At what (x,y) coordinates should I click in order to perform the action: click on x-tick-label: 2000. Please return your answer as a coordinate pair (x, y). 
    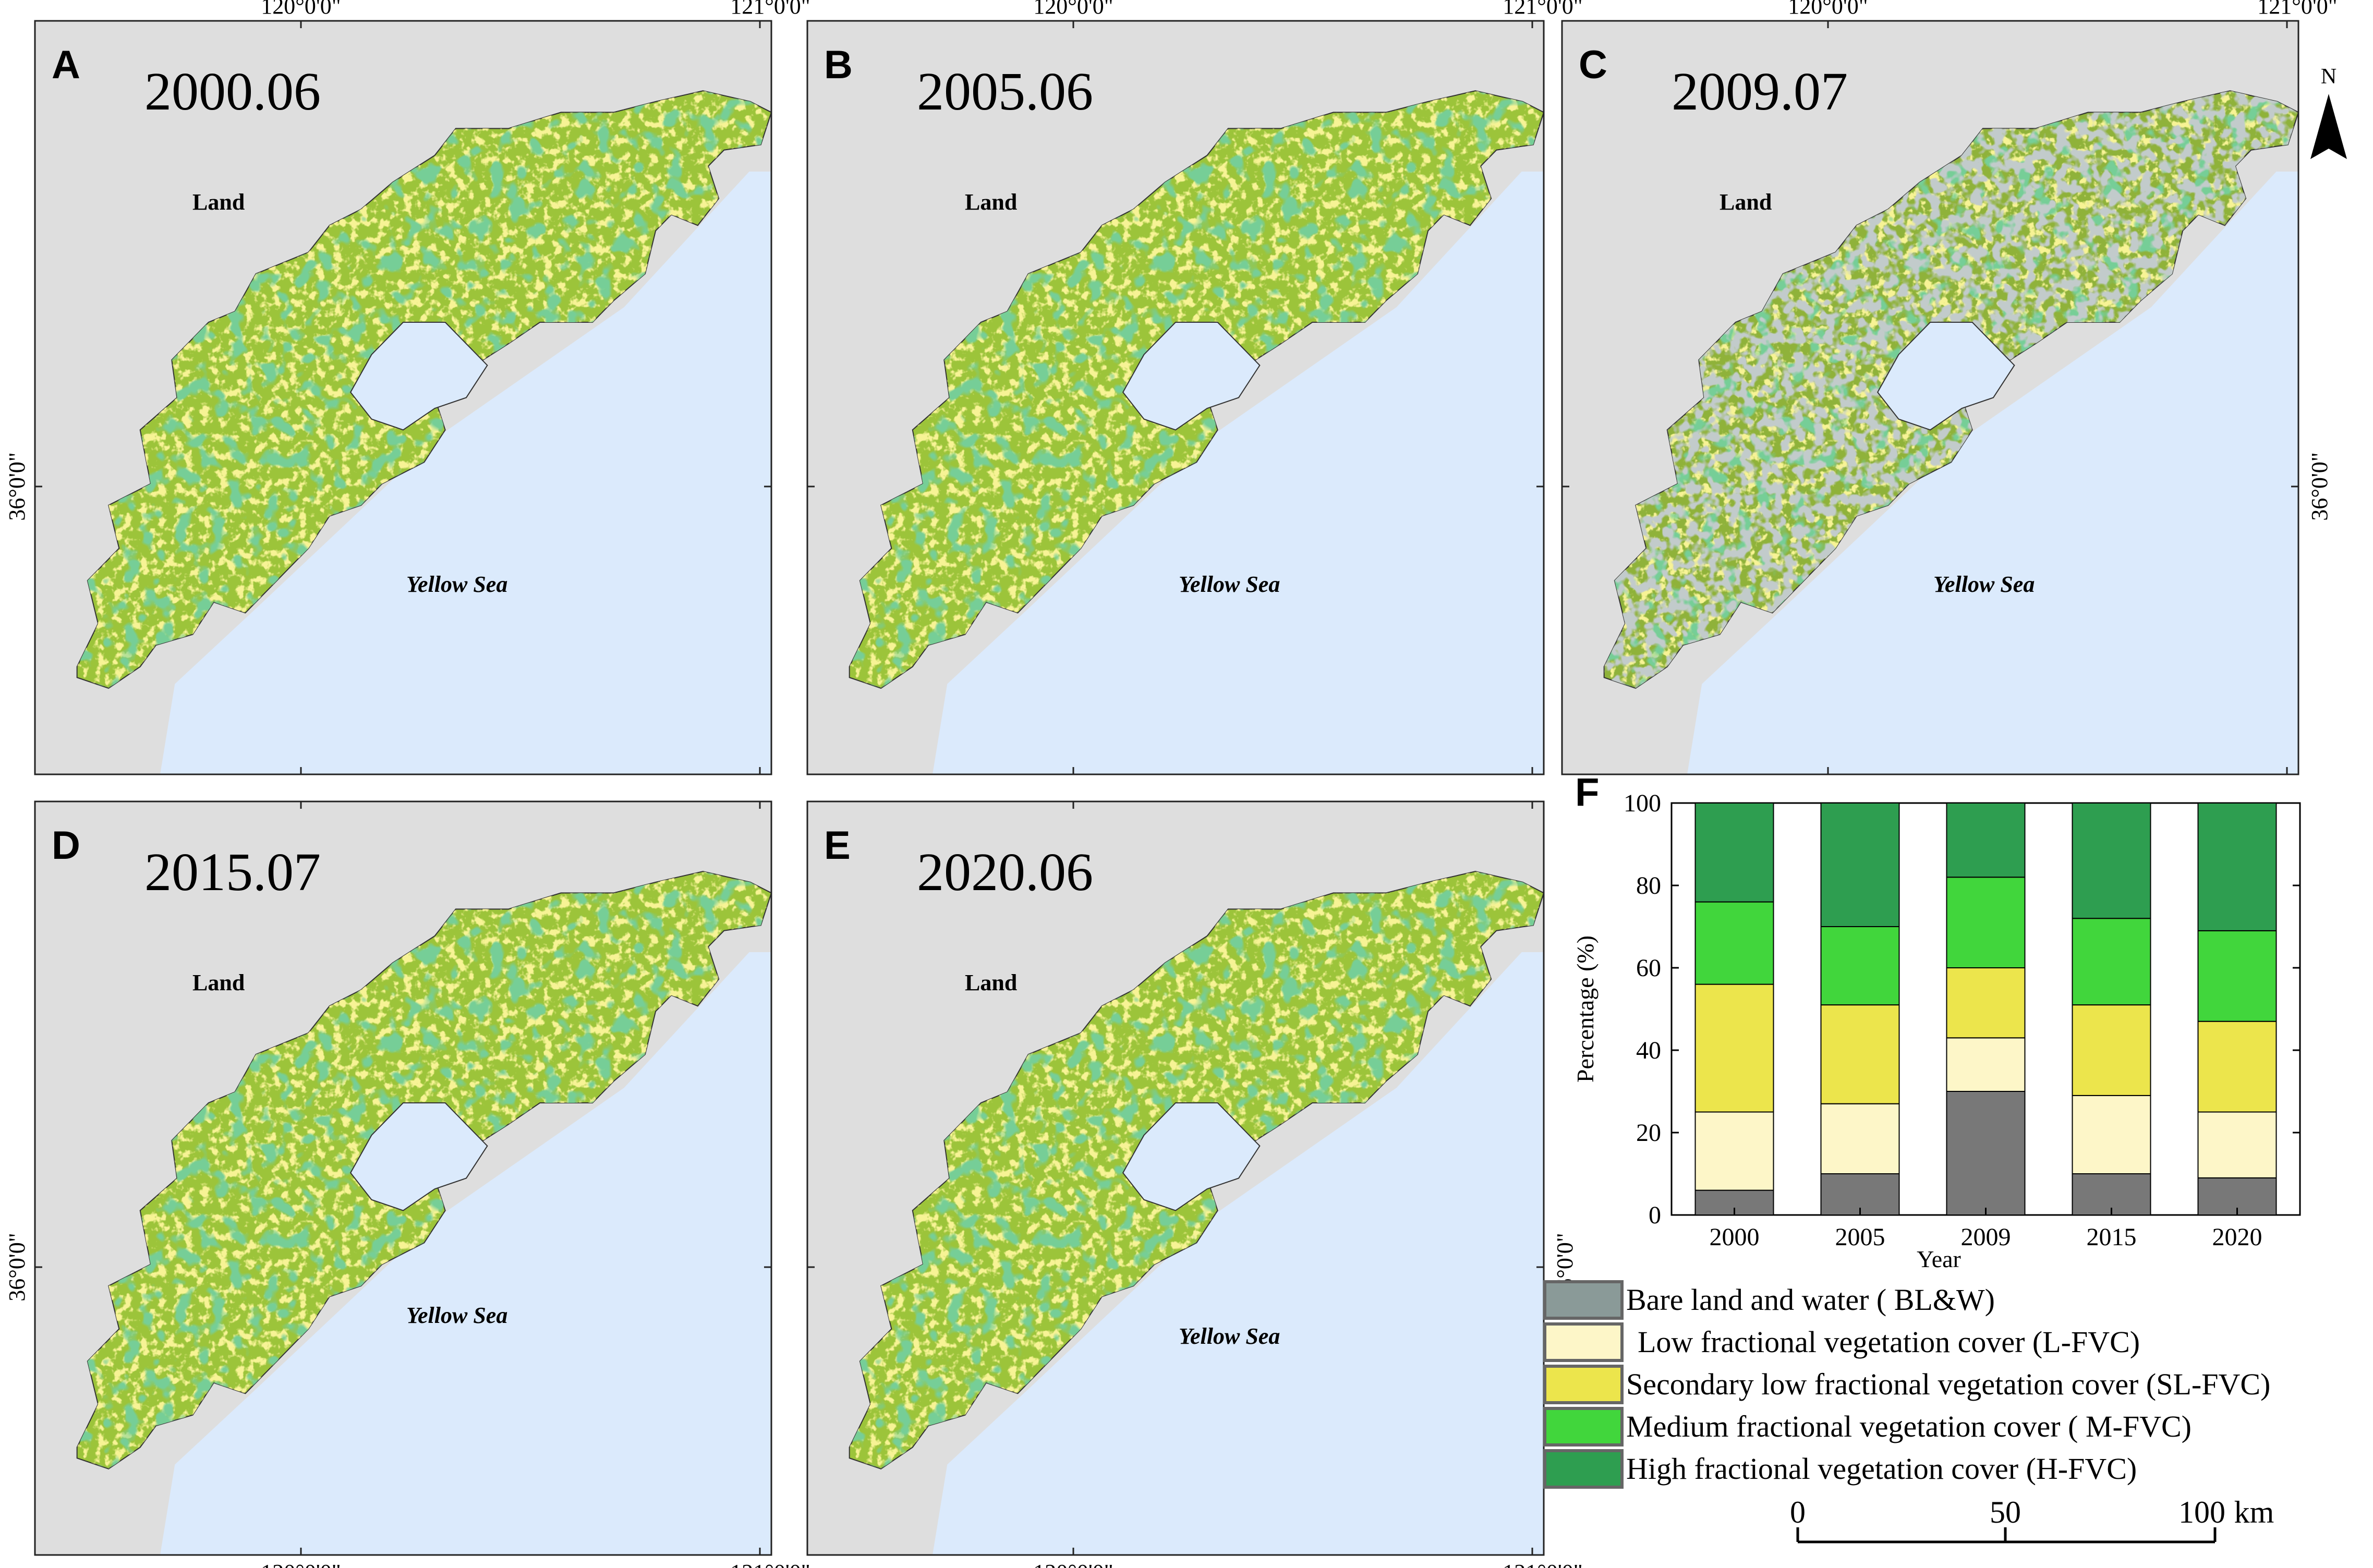
    Looking at the image, I should click on (1735, 1237).